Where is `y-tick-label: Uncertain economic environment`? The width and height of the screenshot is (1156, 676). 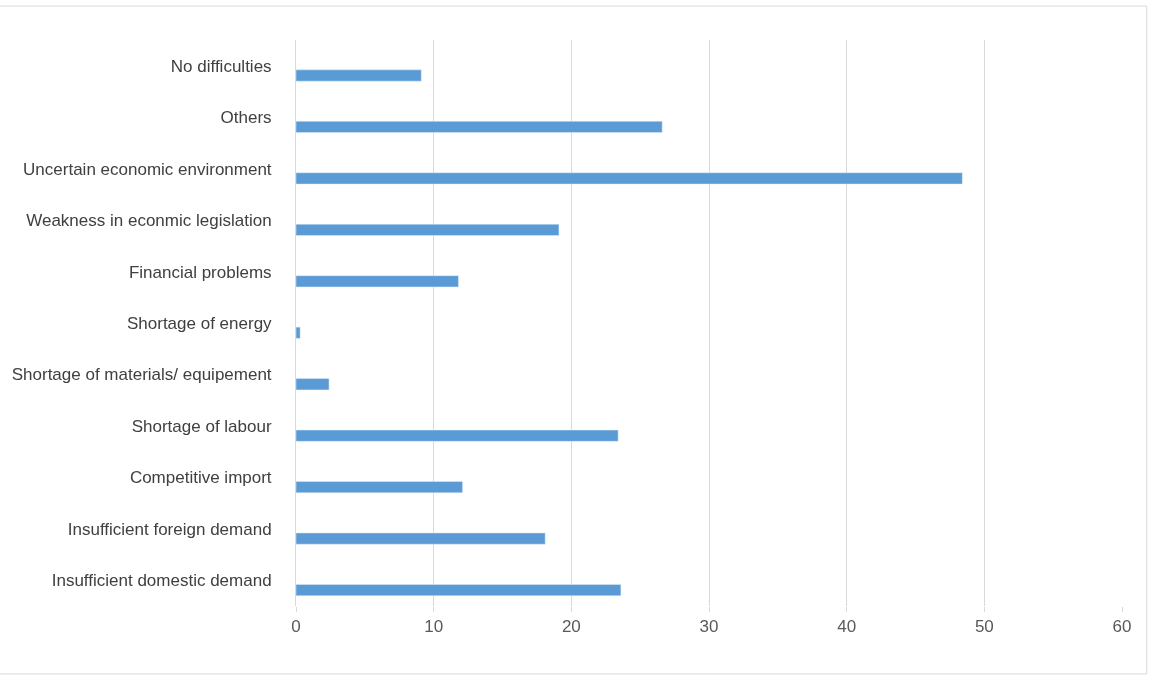
y-tick-label: Uncertain economic environment is located at coordinates (147, 169).